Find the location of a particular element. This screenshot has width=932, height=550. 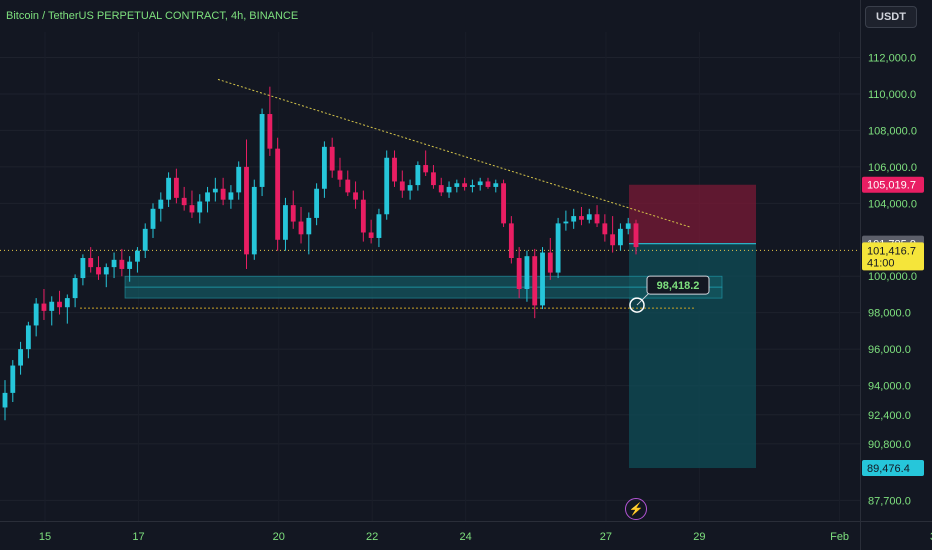

price-tick-label: 110,000.0 is located at coordinates (892, 95).